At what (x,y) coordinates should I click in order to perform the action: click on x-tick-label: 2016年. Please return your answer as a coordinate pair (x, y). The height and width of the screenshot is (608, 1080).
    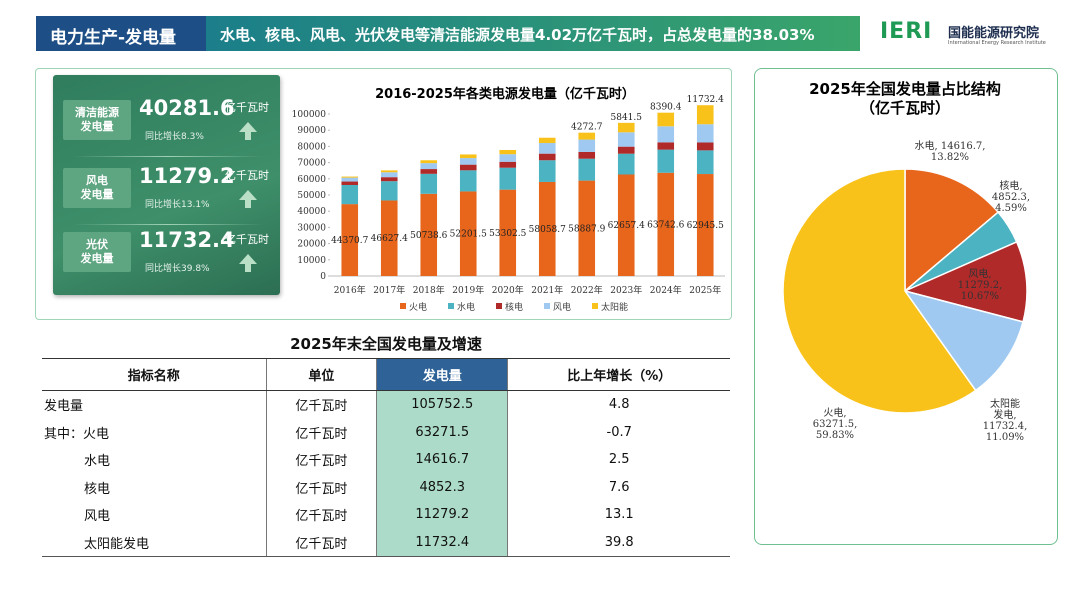
    Looking at the image, I should click on (350, 290).